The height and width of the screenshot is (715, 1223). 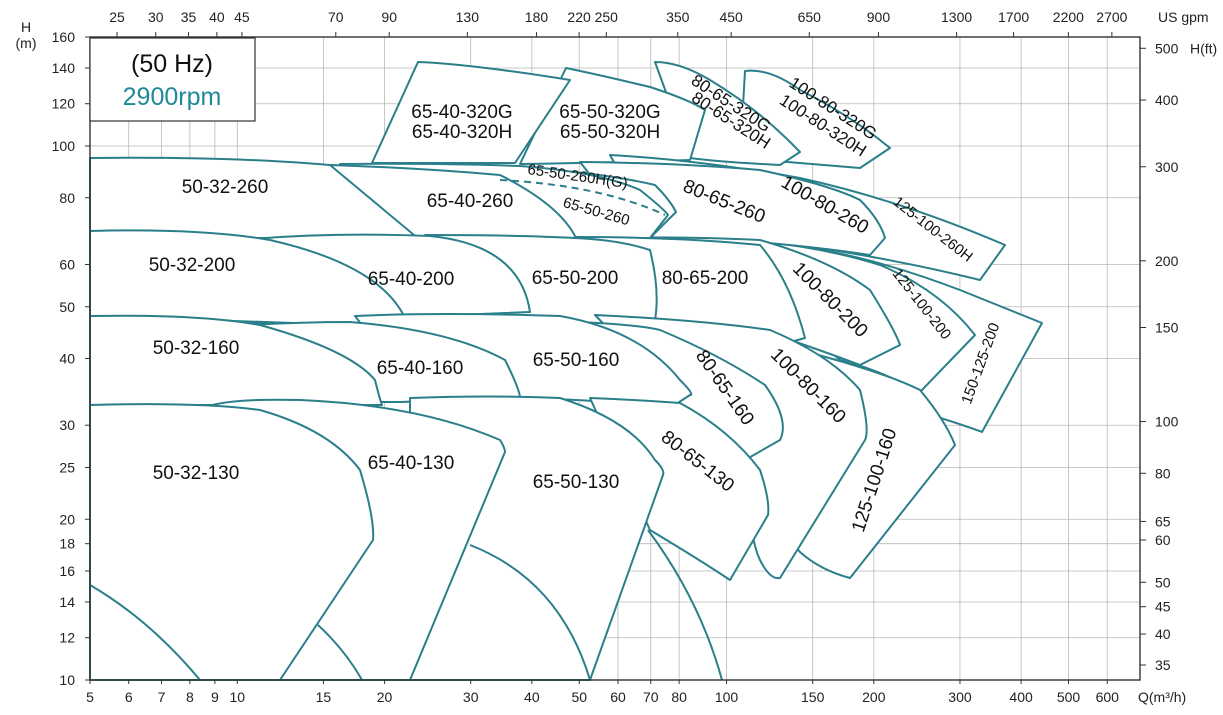 I want to click on right-tick-label: 300, so click(x=1167, y=167).